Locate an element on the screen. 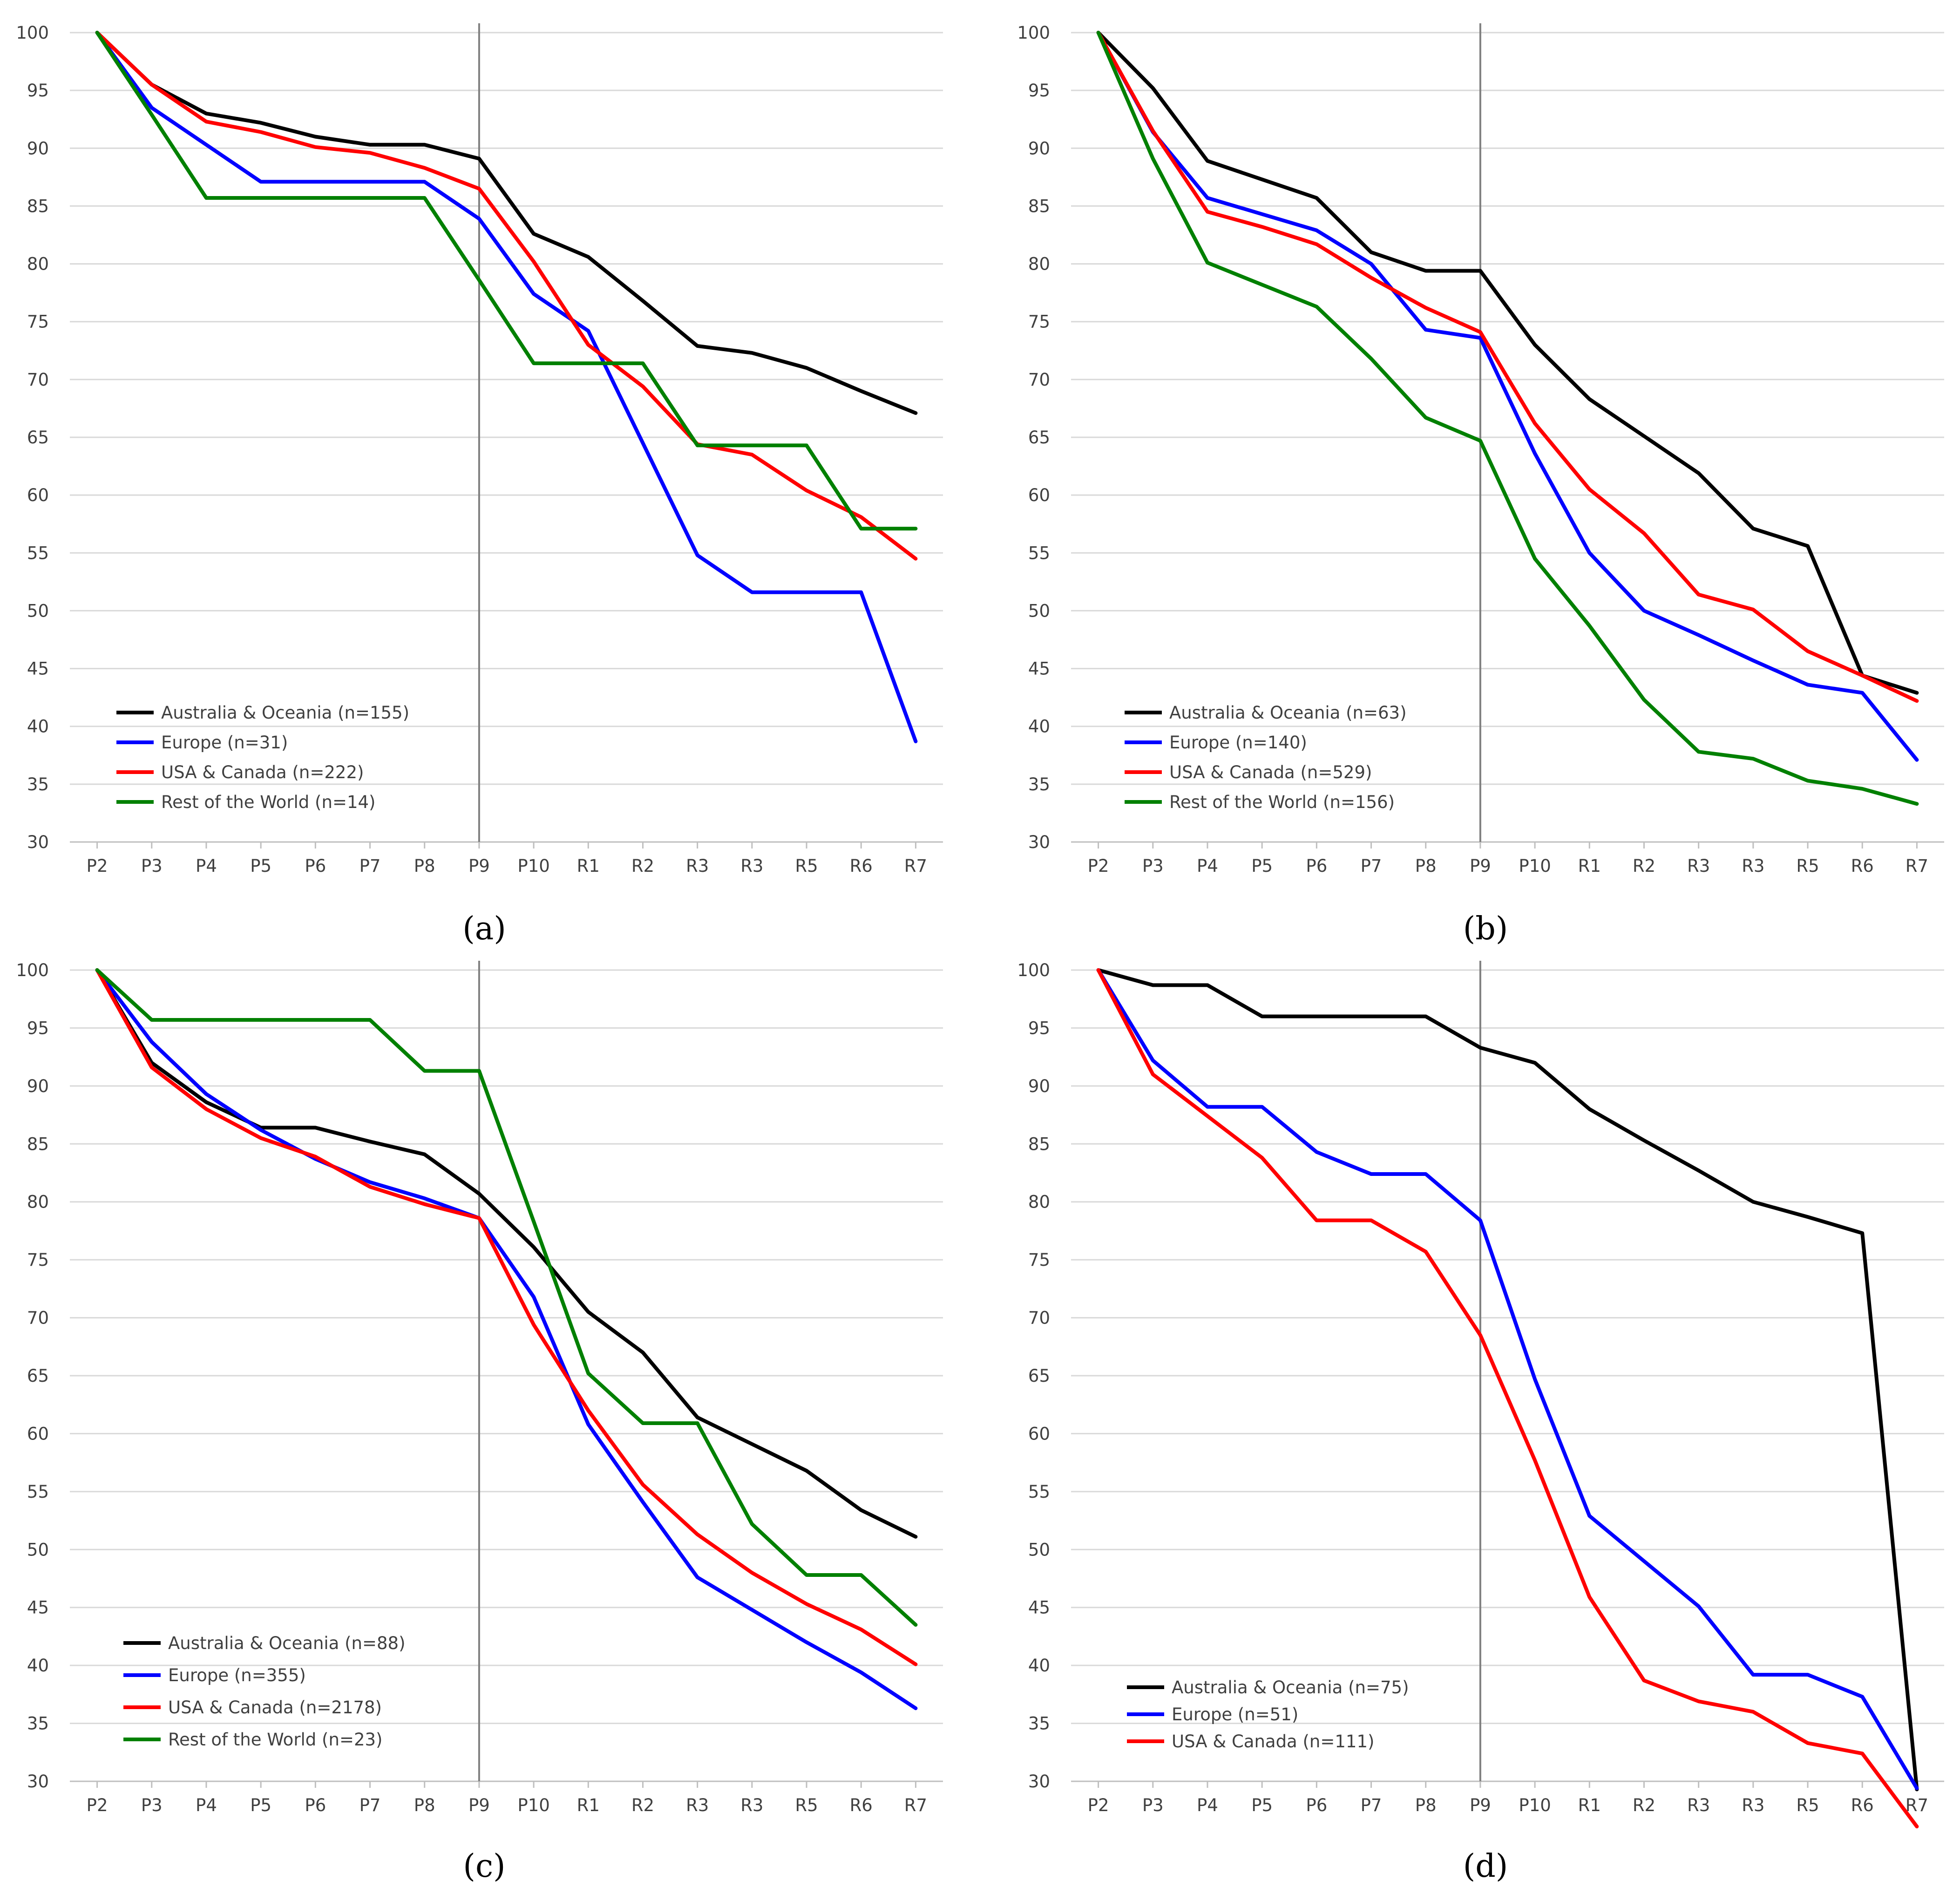  legend-entry: Europe (n=140) is located at coordinates (1238, 743).